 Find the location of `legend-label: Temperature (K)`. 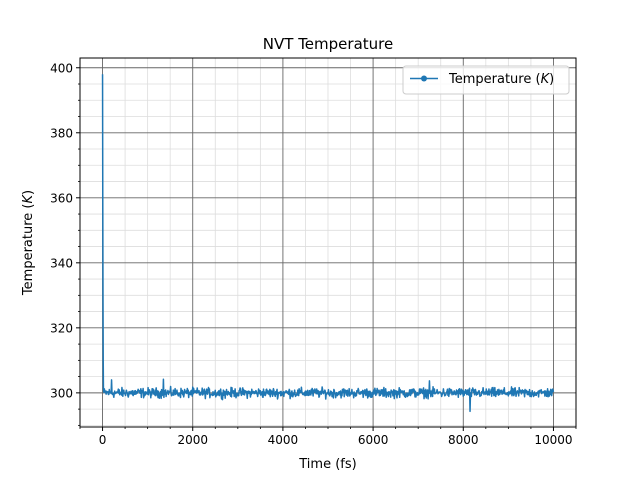

legend-label: Temperature (K) is located at coordinates (501, 79).